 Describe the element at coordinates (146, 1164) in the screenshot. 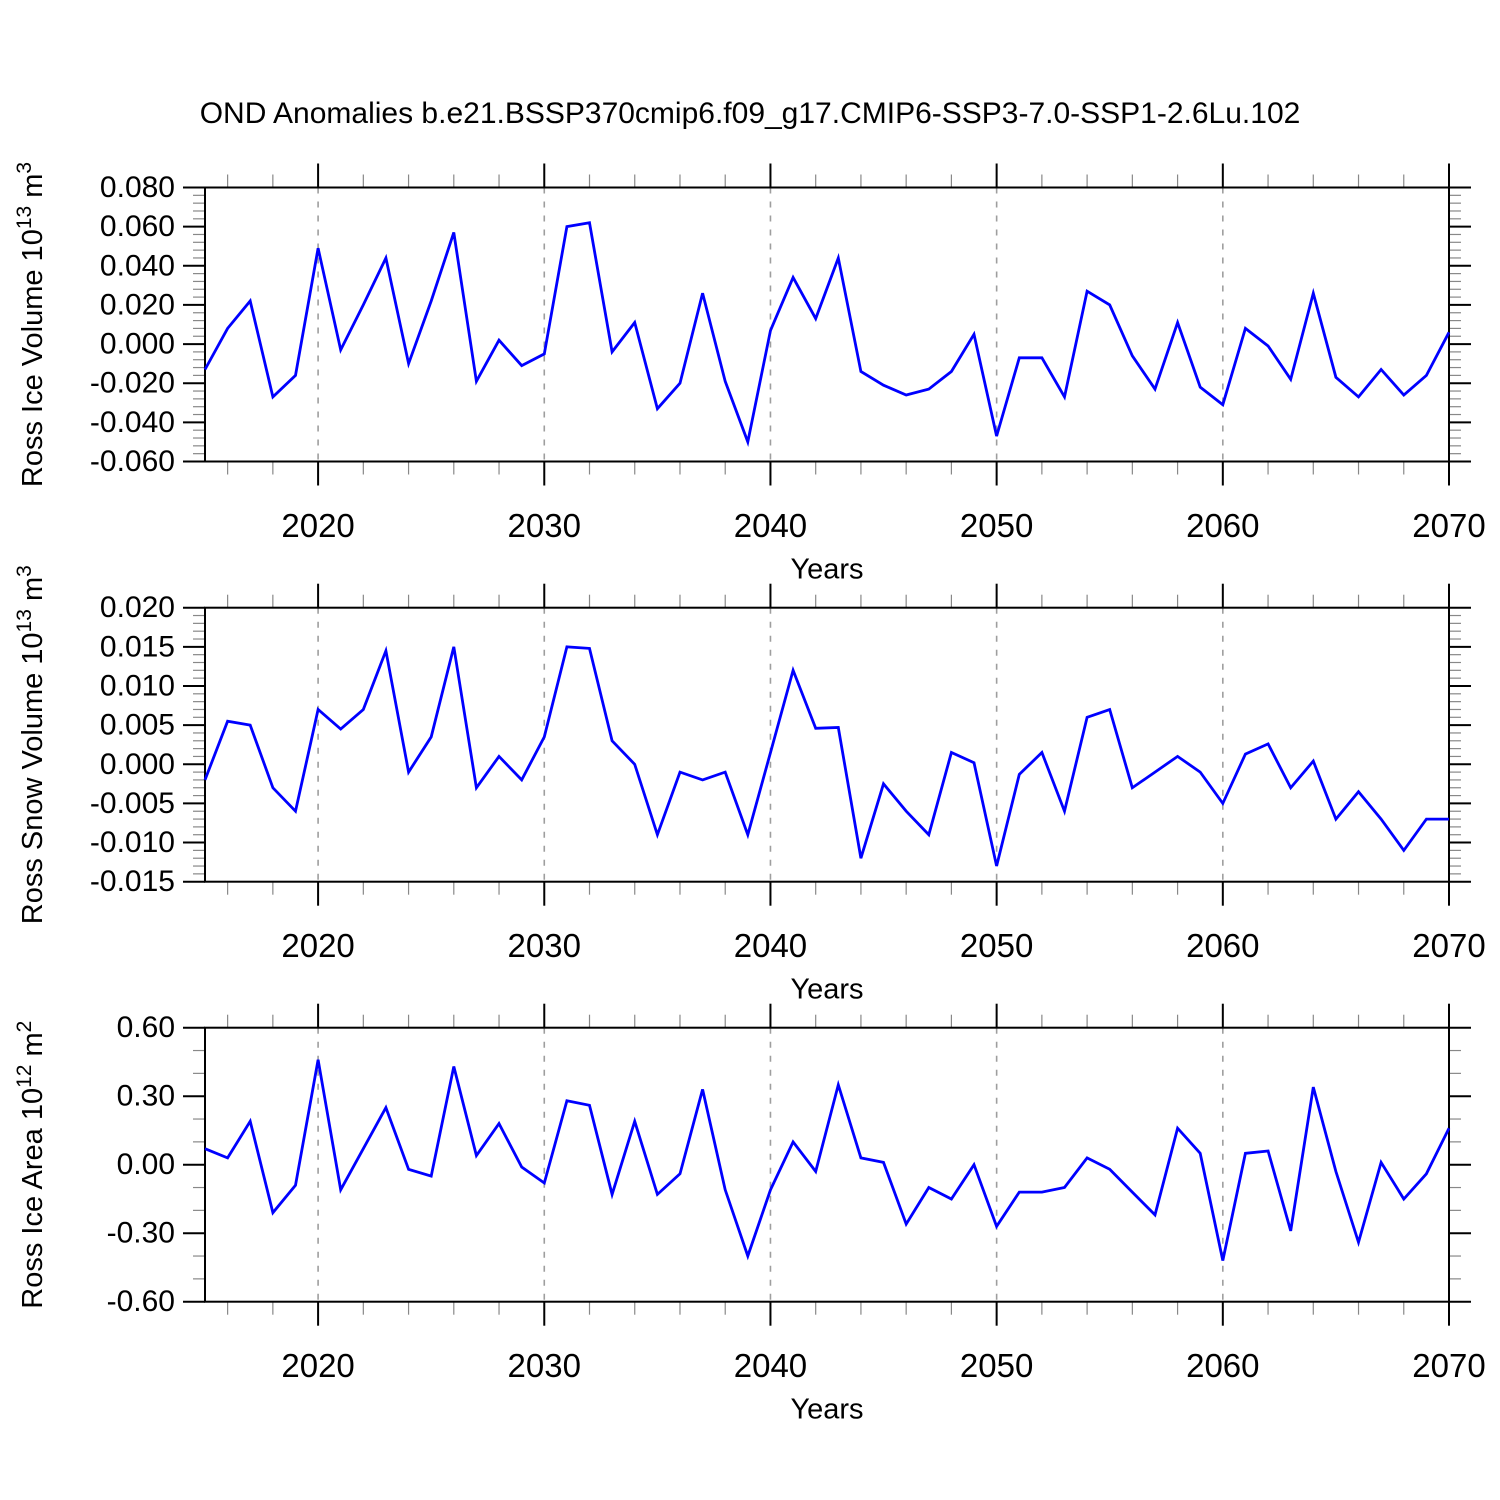

I see `y-tick-label: 0.00` at that location.